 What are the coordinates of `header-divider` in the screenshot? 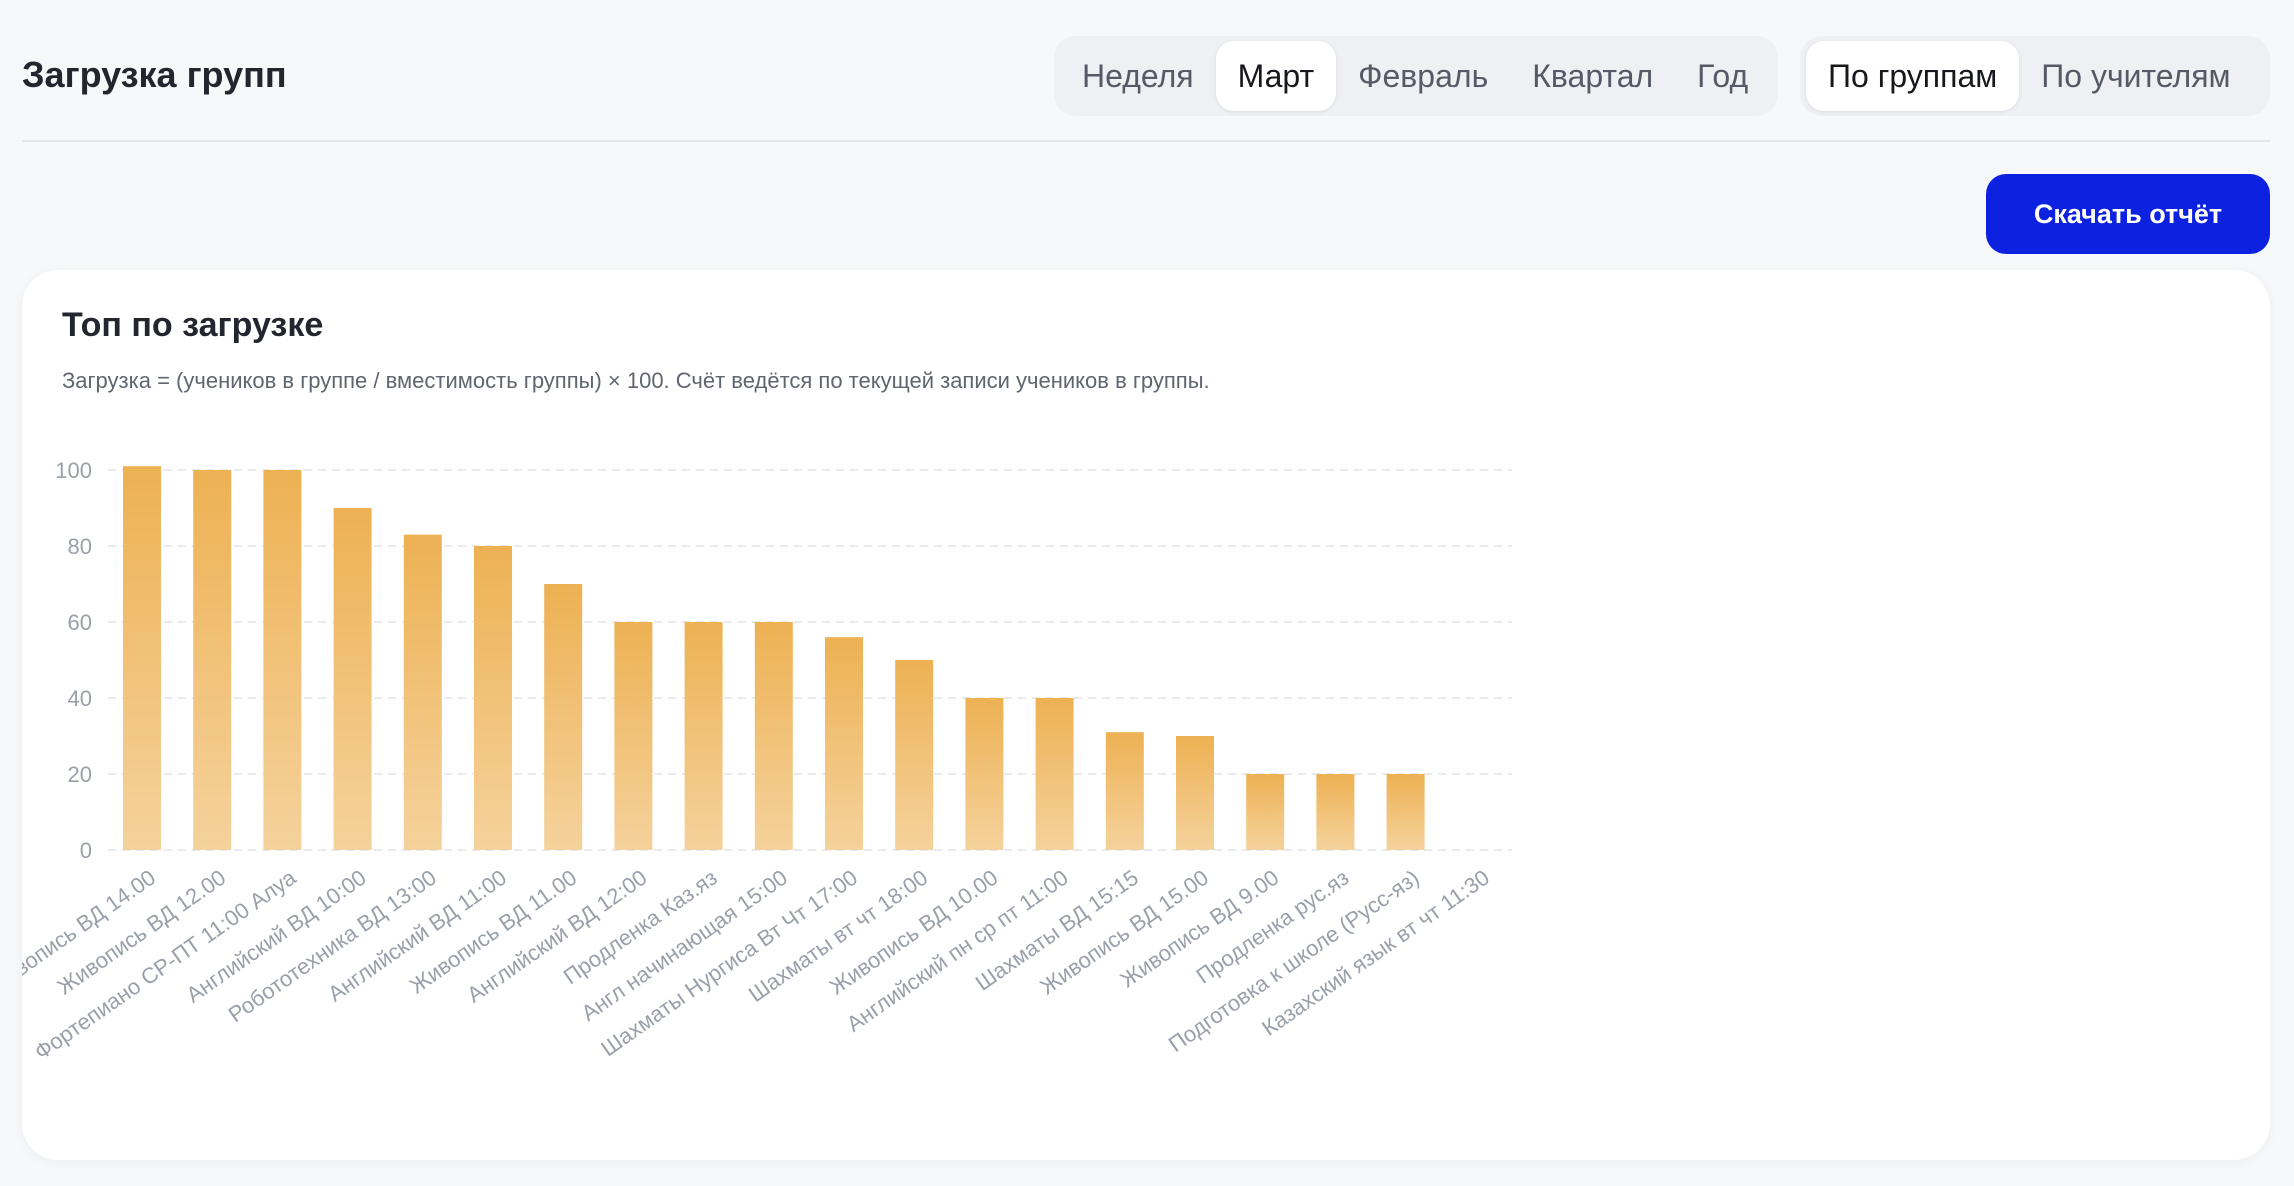 It's located at (1146, 141).